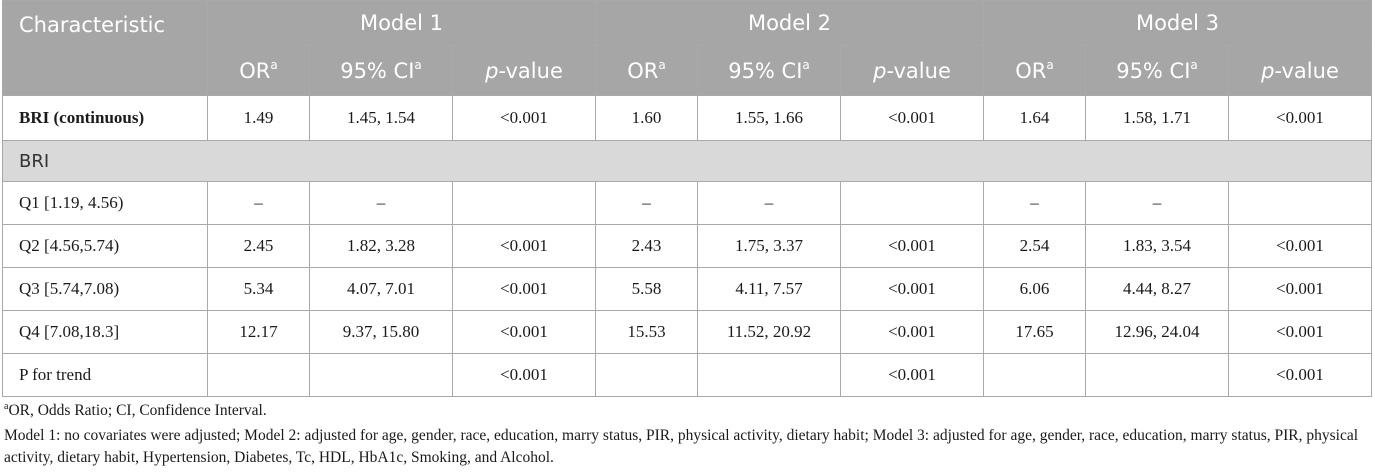  What do you see at coordinates (1034, 118) in the screenshot?
I see `or-cell: 1.64` at bounding box center [1034, 118].